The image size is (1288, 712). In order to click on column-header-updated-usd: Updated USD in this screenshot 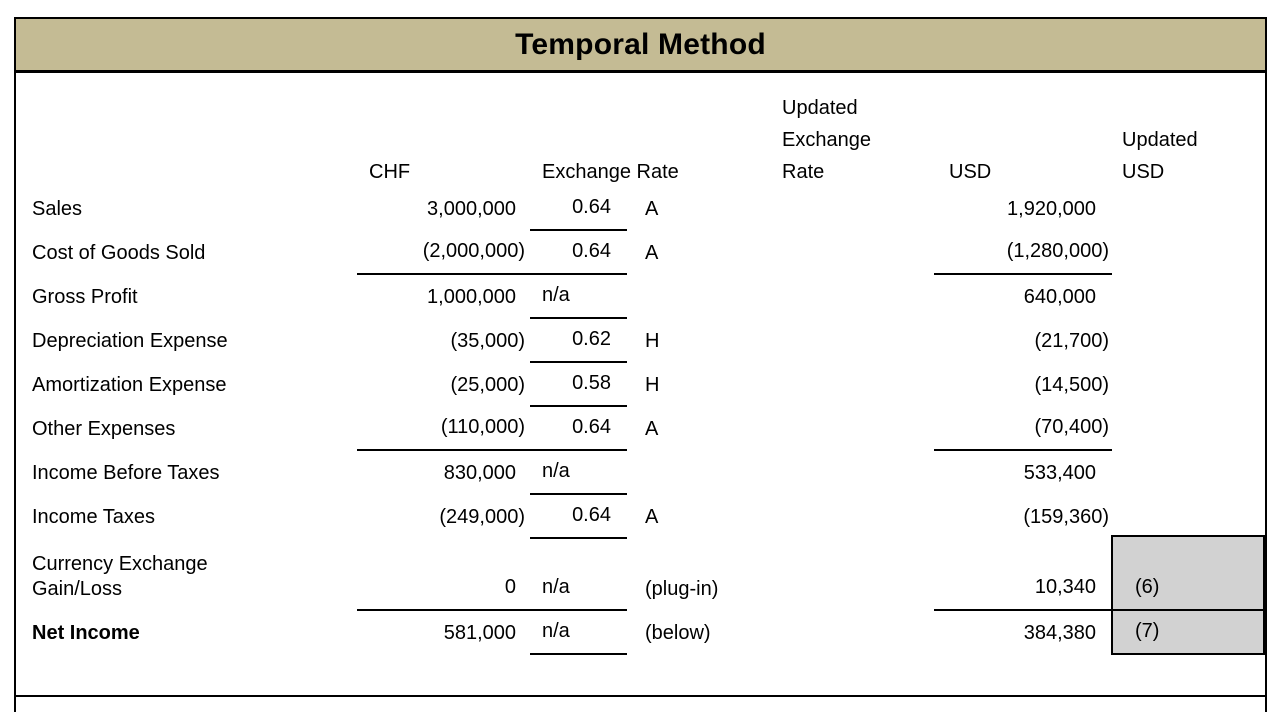, I will do `click(1160, 156)`.